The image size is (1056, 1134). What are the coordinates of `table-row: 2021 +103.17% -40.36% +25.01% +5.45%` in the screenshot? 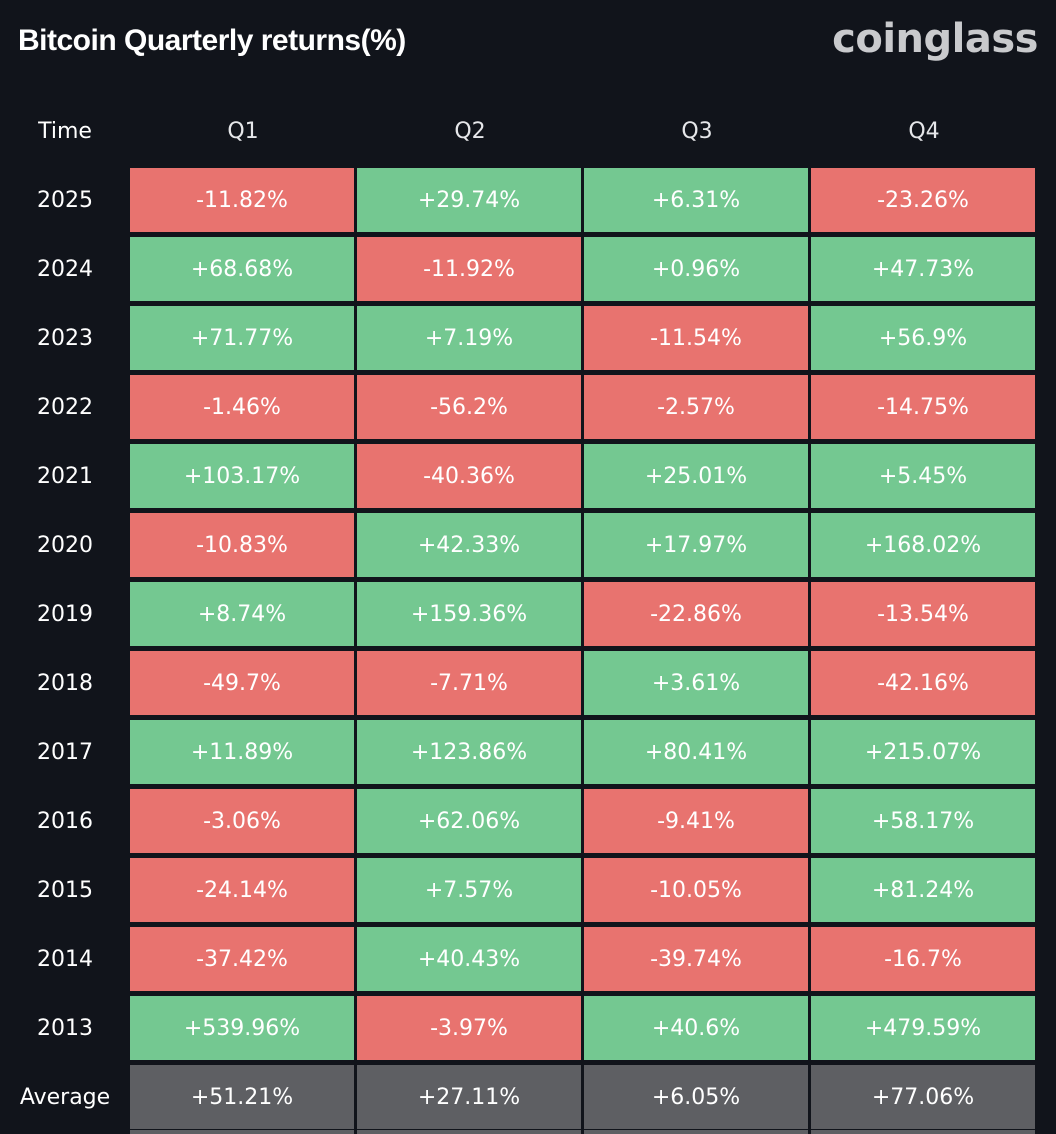 It's located at (528, 476).